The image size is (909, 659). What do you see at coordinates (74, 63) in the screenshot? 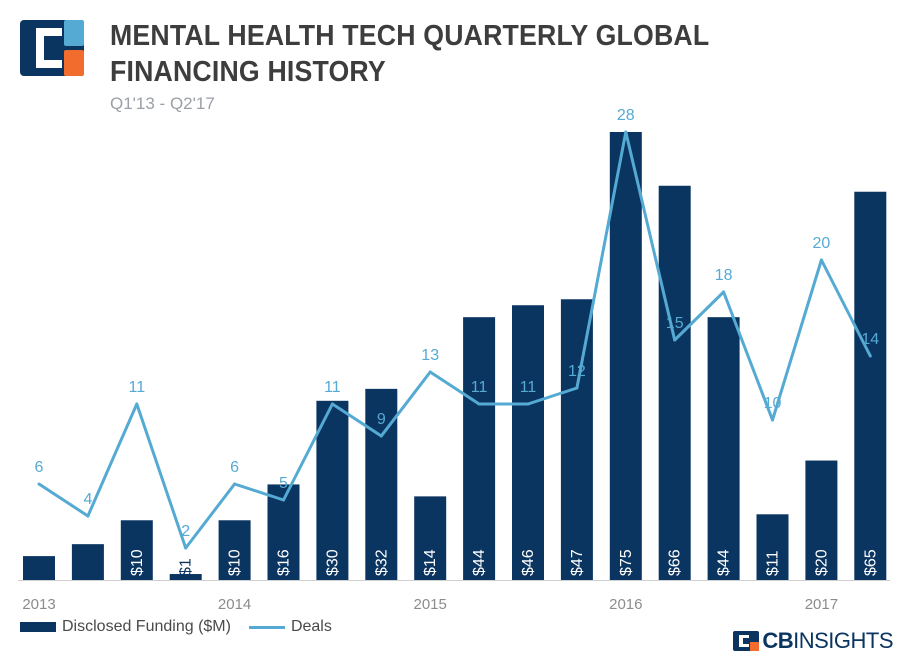
I see `logo-orange-square` at bounding box center [74, 63].